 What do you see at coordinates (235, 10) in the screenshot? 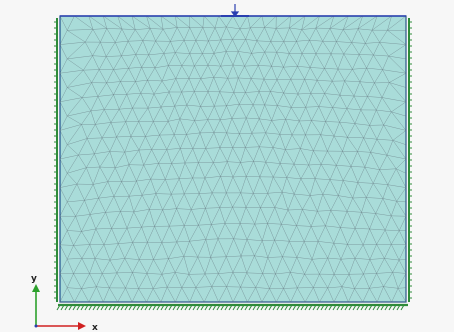
I see `point-load-icon` at bounding box center [235, 10].